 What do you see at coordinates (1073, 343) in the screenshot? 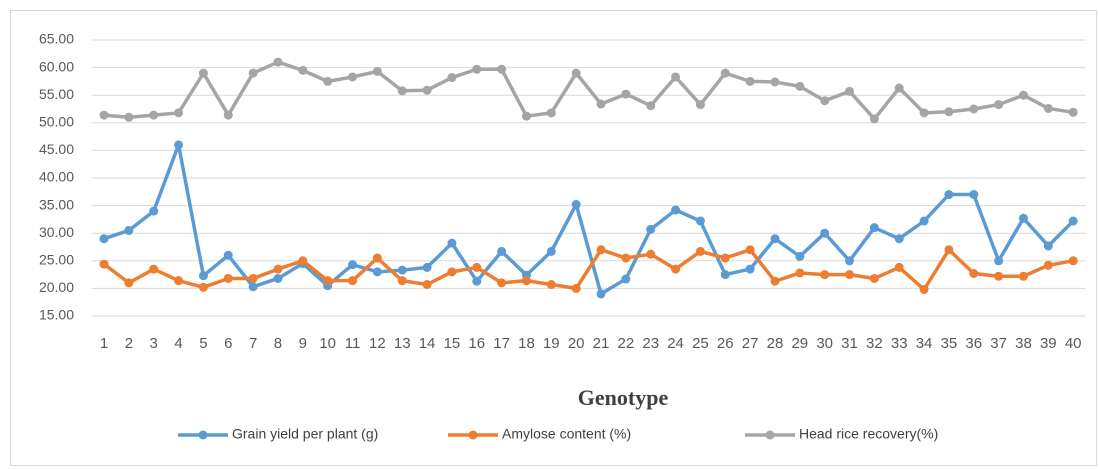
I see `x-tick-label: 40` at bounding box center [1073, 343].